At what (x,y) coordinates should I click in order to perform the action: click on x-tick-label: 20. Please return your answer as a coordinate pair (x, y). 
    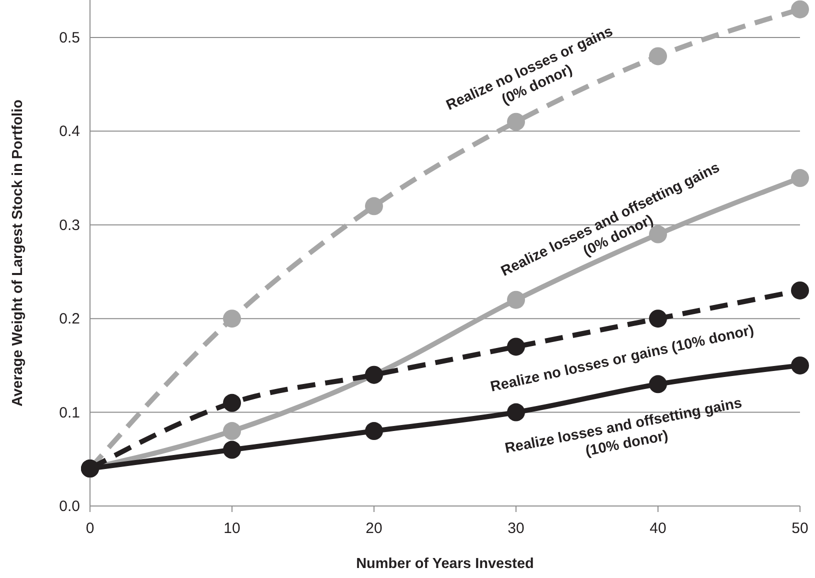
    Looking at the image, I should click on (374, 528).